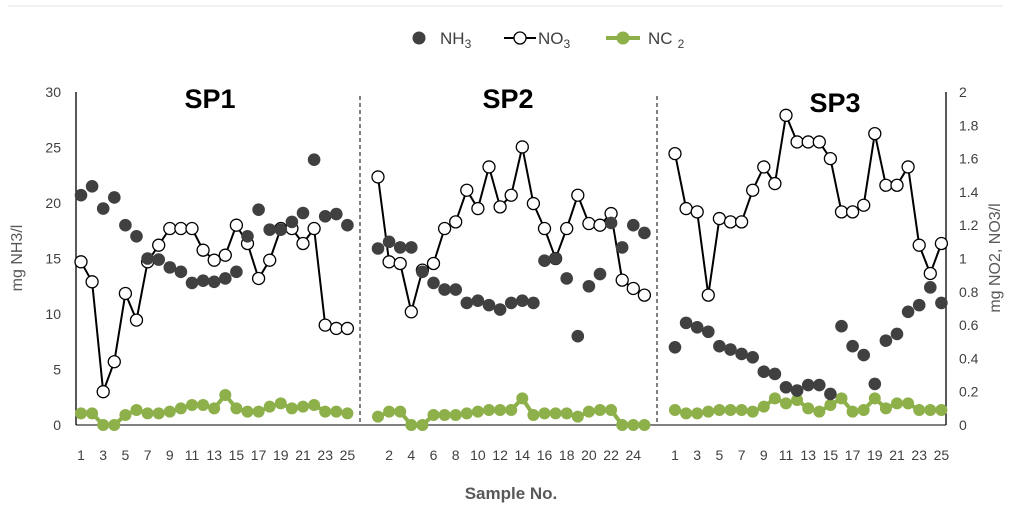 The image size is (1009, 513). What do you see at coordinates (834, 103) in the screenshot?
I see `panel-title: SP3` at bounding box center [834, 103].